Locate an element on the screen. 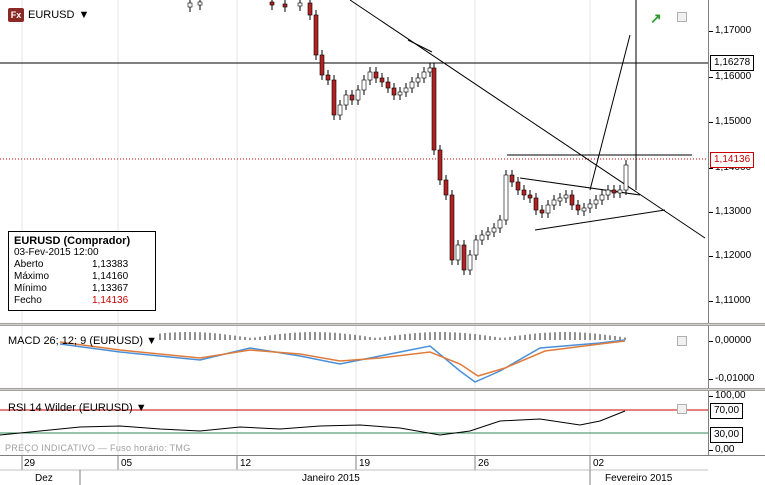 The image size is (765, 485). trend-segment is located at coordinates (420, 46).